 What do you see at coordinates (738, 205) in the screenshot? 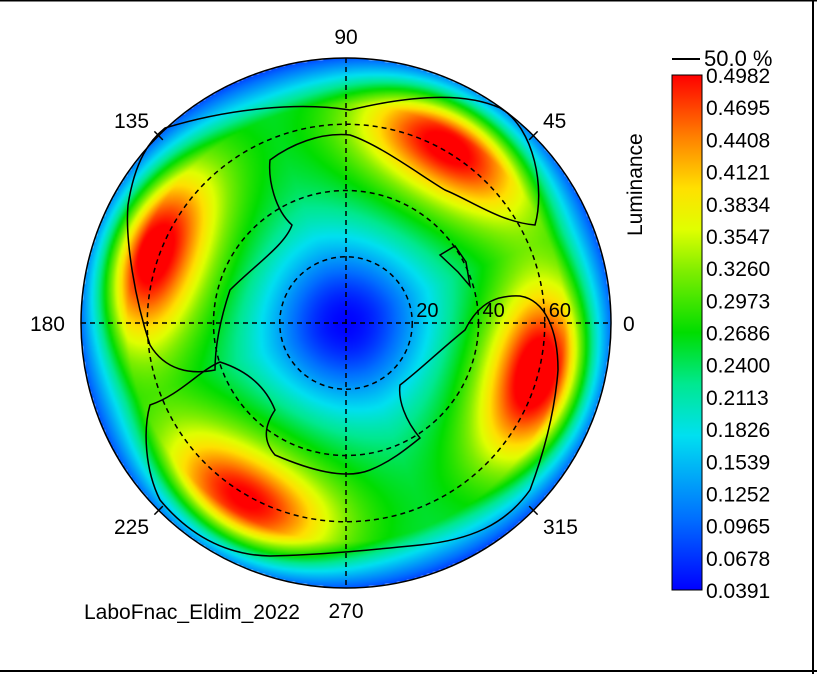
I see `colorbar-label: 0.3834` at bounding box center [738, 205].